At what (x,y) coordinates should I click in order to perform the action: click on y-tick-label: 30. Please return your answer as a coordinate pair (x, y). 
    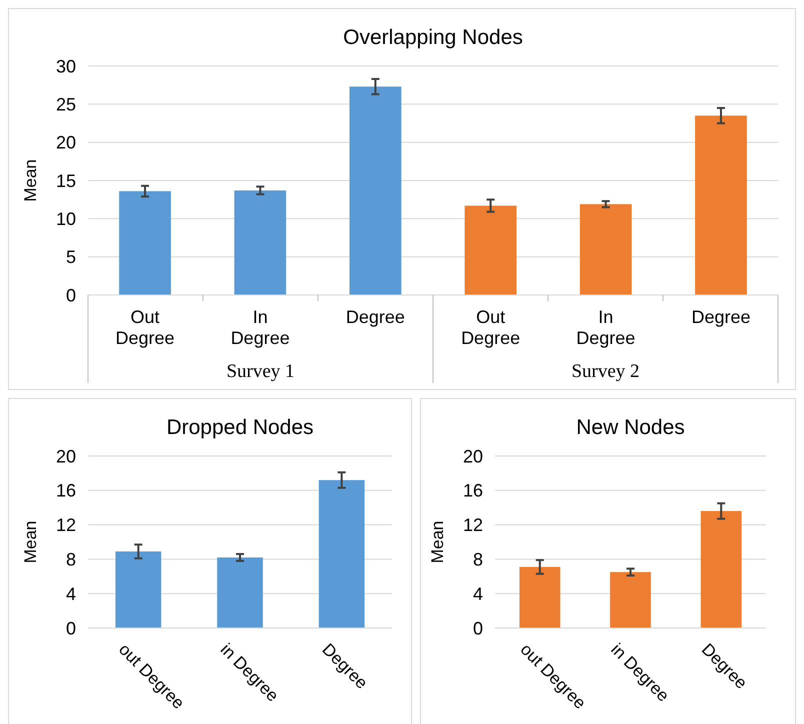
    Looking at the image, I should click on (66, 66).